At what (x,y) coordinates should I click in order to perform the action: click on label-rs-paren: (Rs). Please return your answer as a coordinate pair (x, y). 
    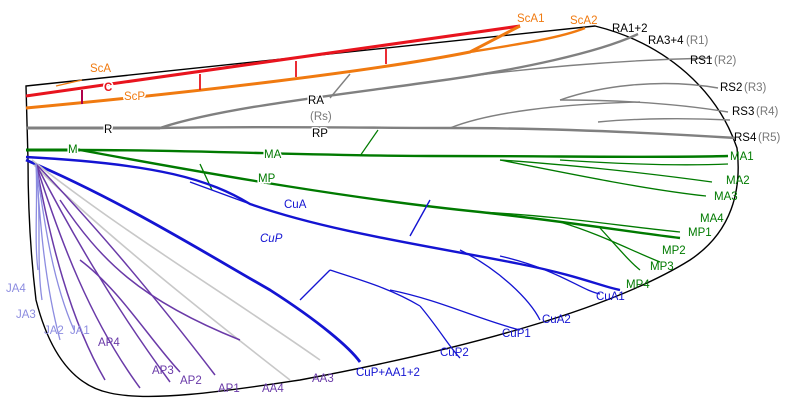
    Looking at the image, I should click on (321, 117).